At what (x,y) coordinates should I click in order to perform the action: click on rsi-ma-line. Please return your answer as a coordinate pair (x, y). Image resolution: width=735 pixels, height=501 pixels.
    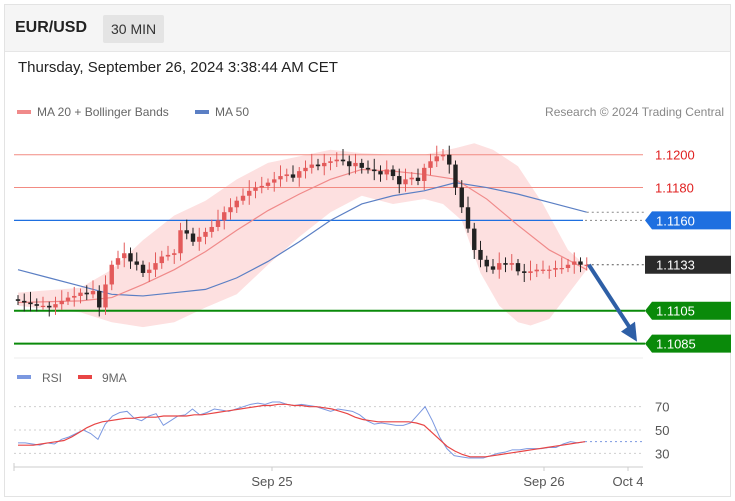
    Looking at the image, I should click on (302, 430).